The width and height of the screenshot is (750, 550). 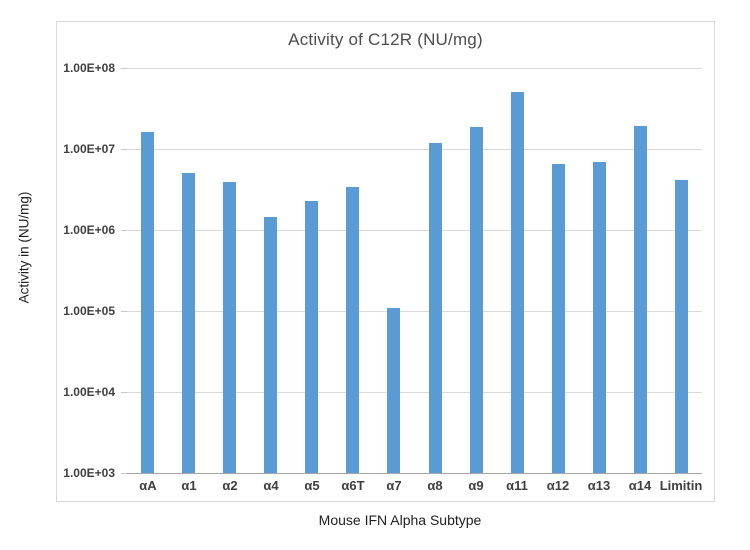 I want to click on x-tick-label: α7, so click(x=394, y=485).